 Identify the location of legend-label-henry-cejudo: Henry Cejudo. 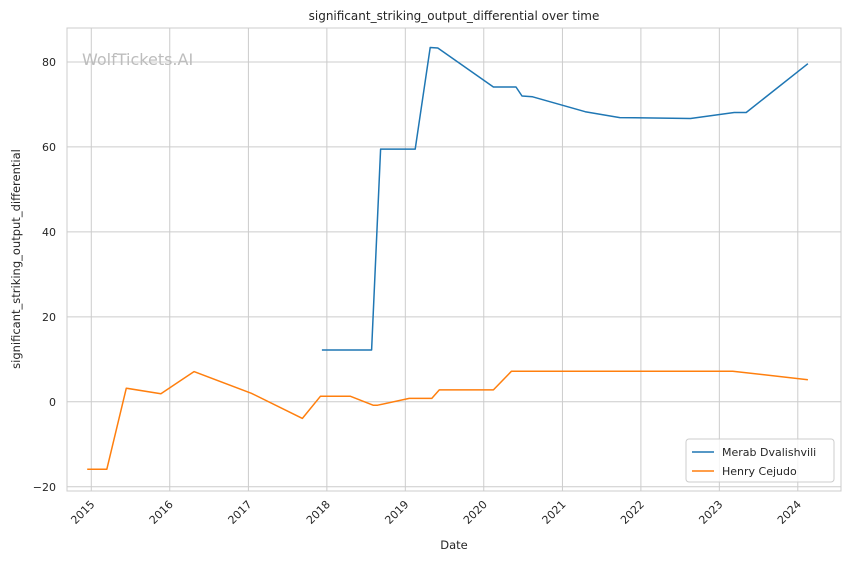
(759, 471).